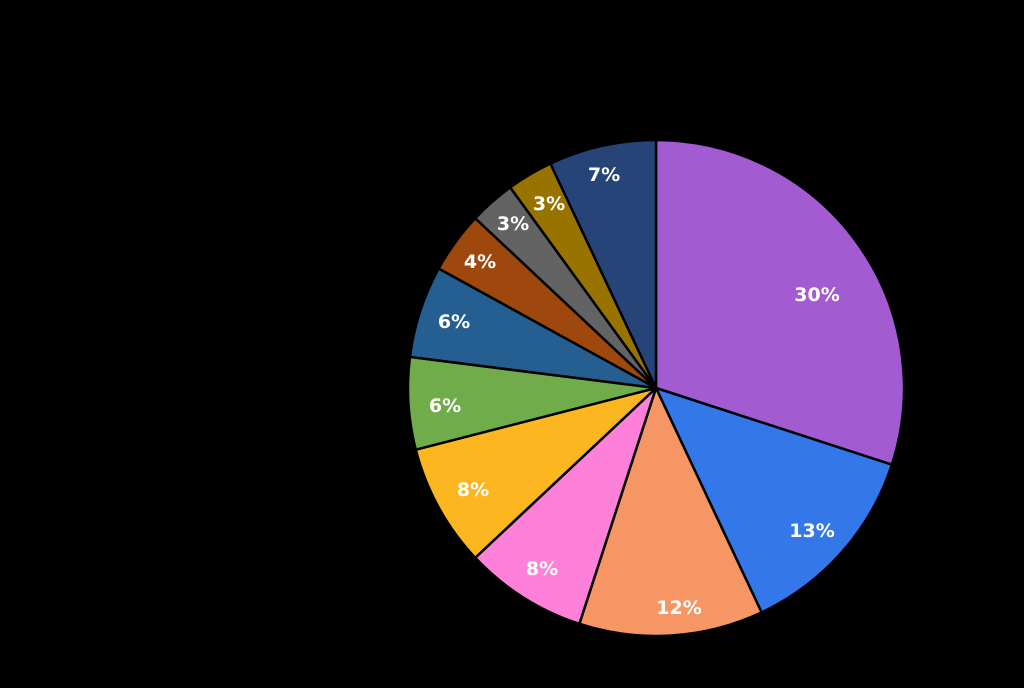 This screenshot has width=1024, height=688. Describe the element at coordinates (480, 262) in the screenshot. I see `slice-percent-label: 4%` at that location.